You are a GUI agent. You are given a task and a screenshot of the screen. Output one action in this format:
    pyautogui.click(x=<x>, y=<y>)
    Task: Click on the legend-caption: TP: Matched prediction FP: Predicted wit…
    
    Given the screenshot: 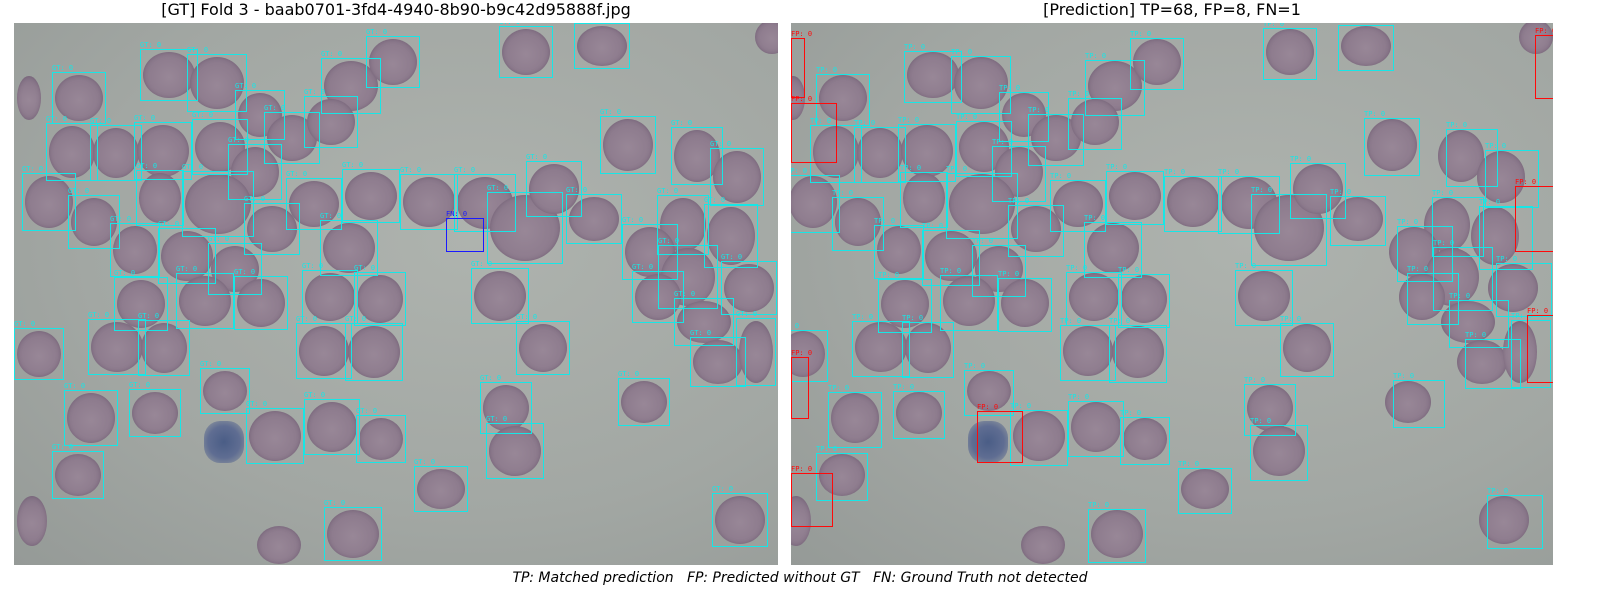 What is the action you would take?
    pyautogui.click(x=800, y=578)
    